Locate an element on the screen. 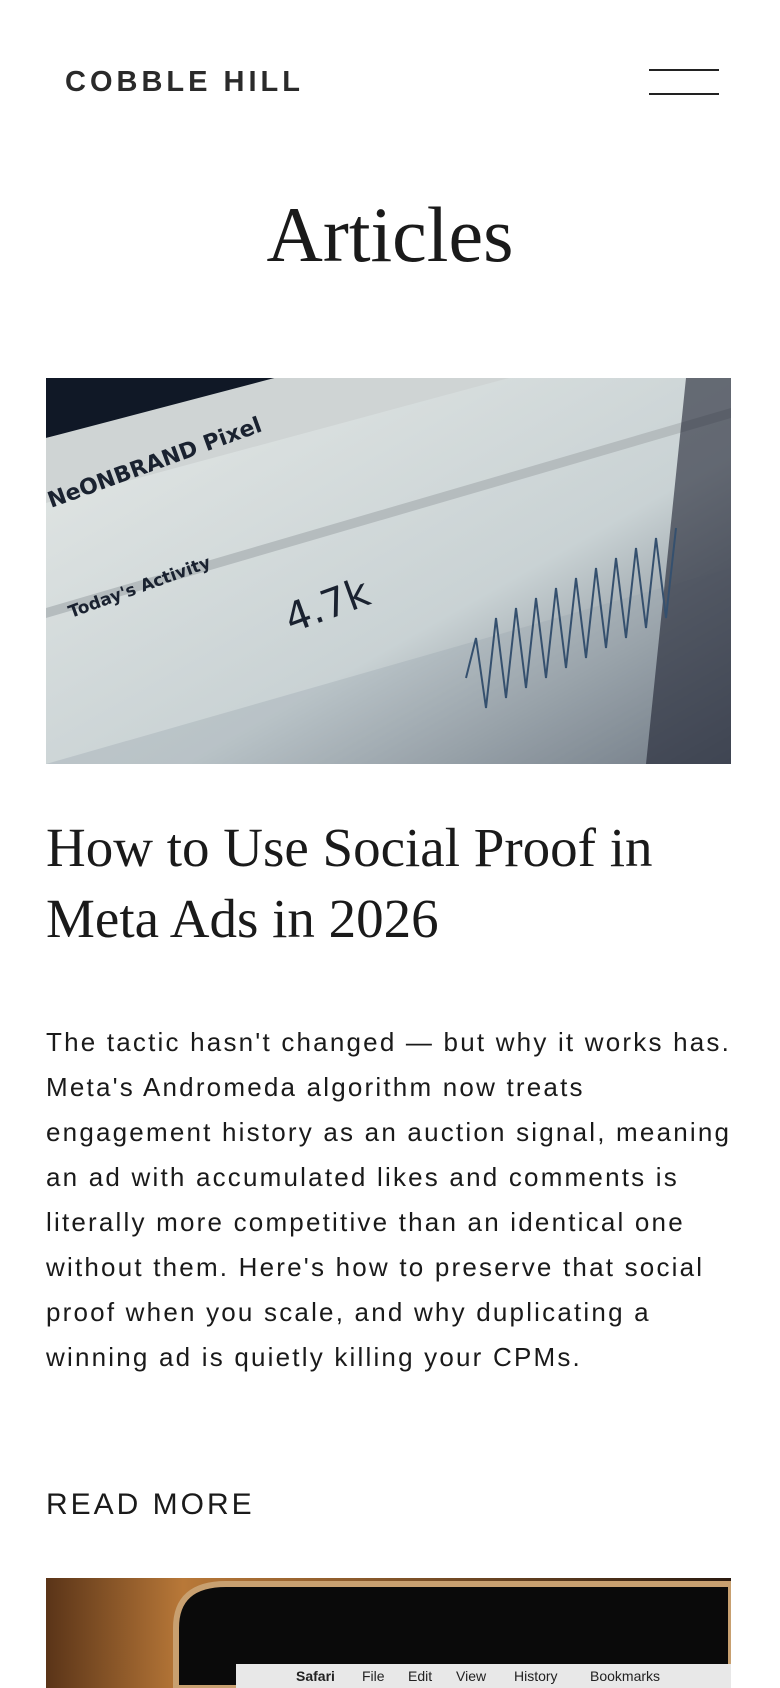 The height and width of the screenshot is (1688, 780). article-image: Safari File Edit View History Bookmarks is located at coordinates (388, 1633).